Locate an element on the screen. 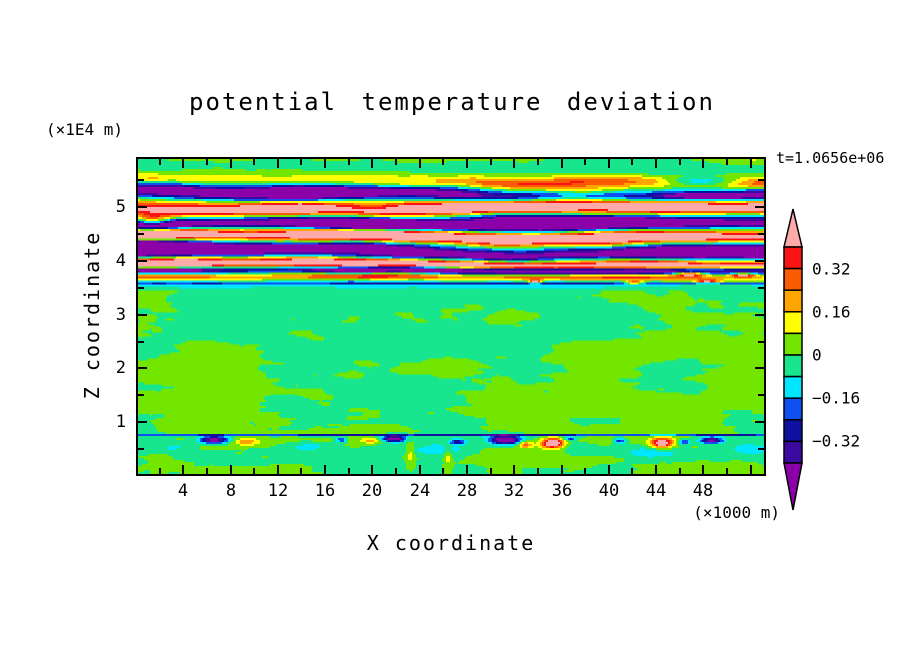  colorbar-tick-label: 0.32 is located at coordinates (831, 269).